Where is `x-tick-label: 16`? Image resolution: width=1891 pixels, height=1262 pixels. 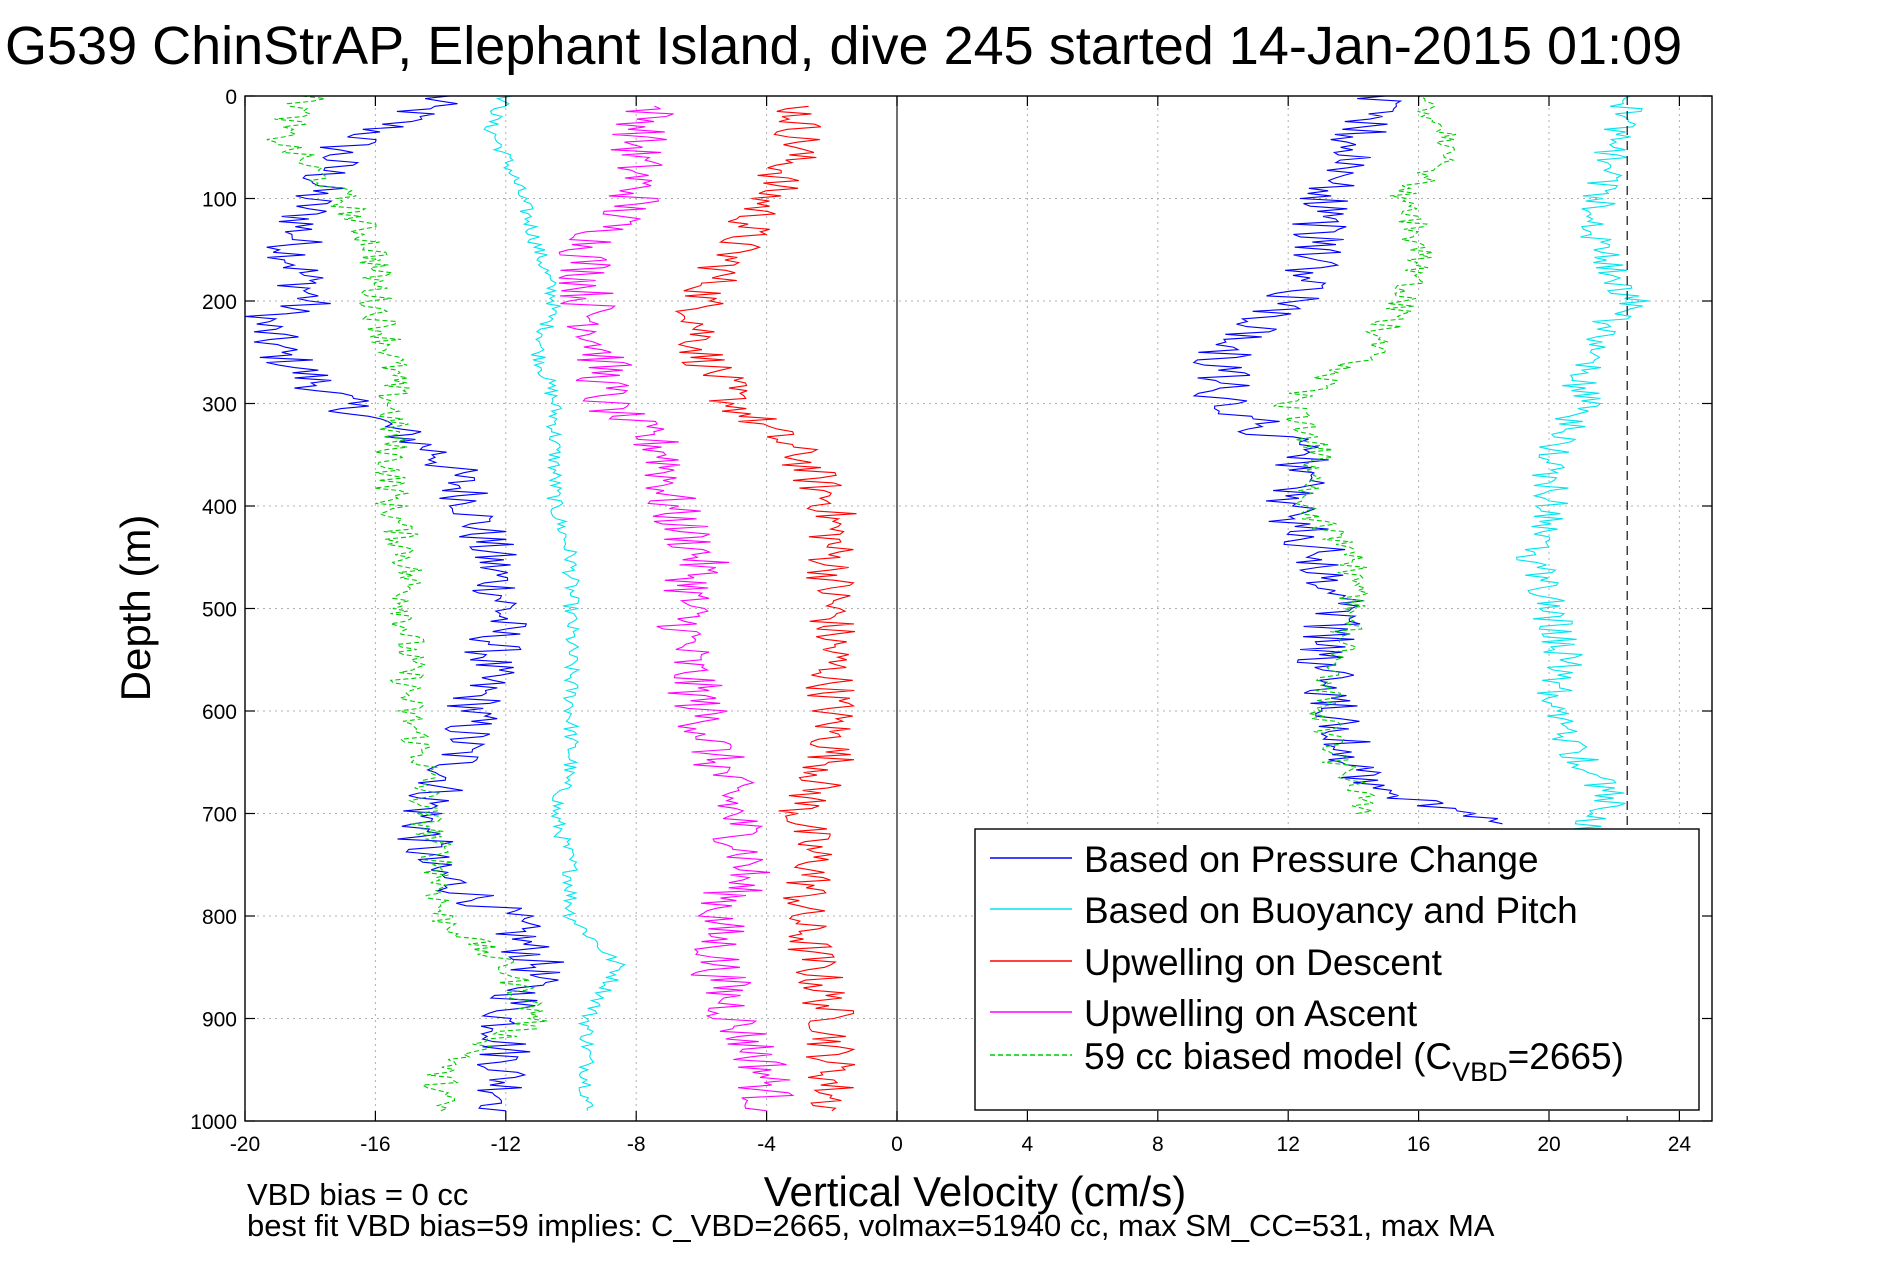 x-tick-label: 16 is located at coordinates (1418, 1144).